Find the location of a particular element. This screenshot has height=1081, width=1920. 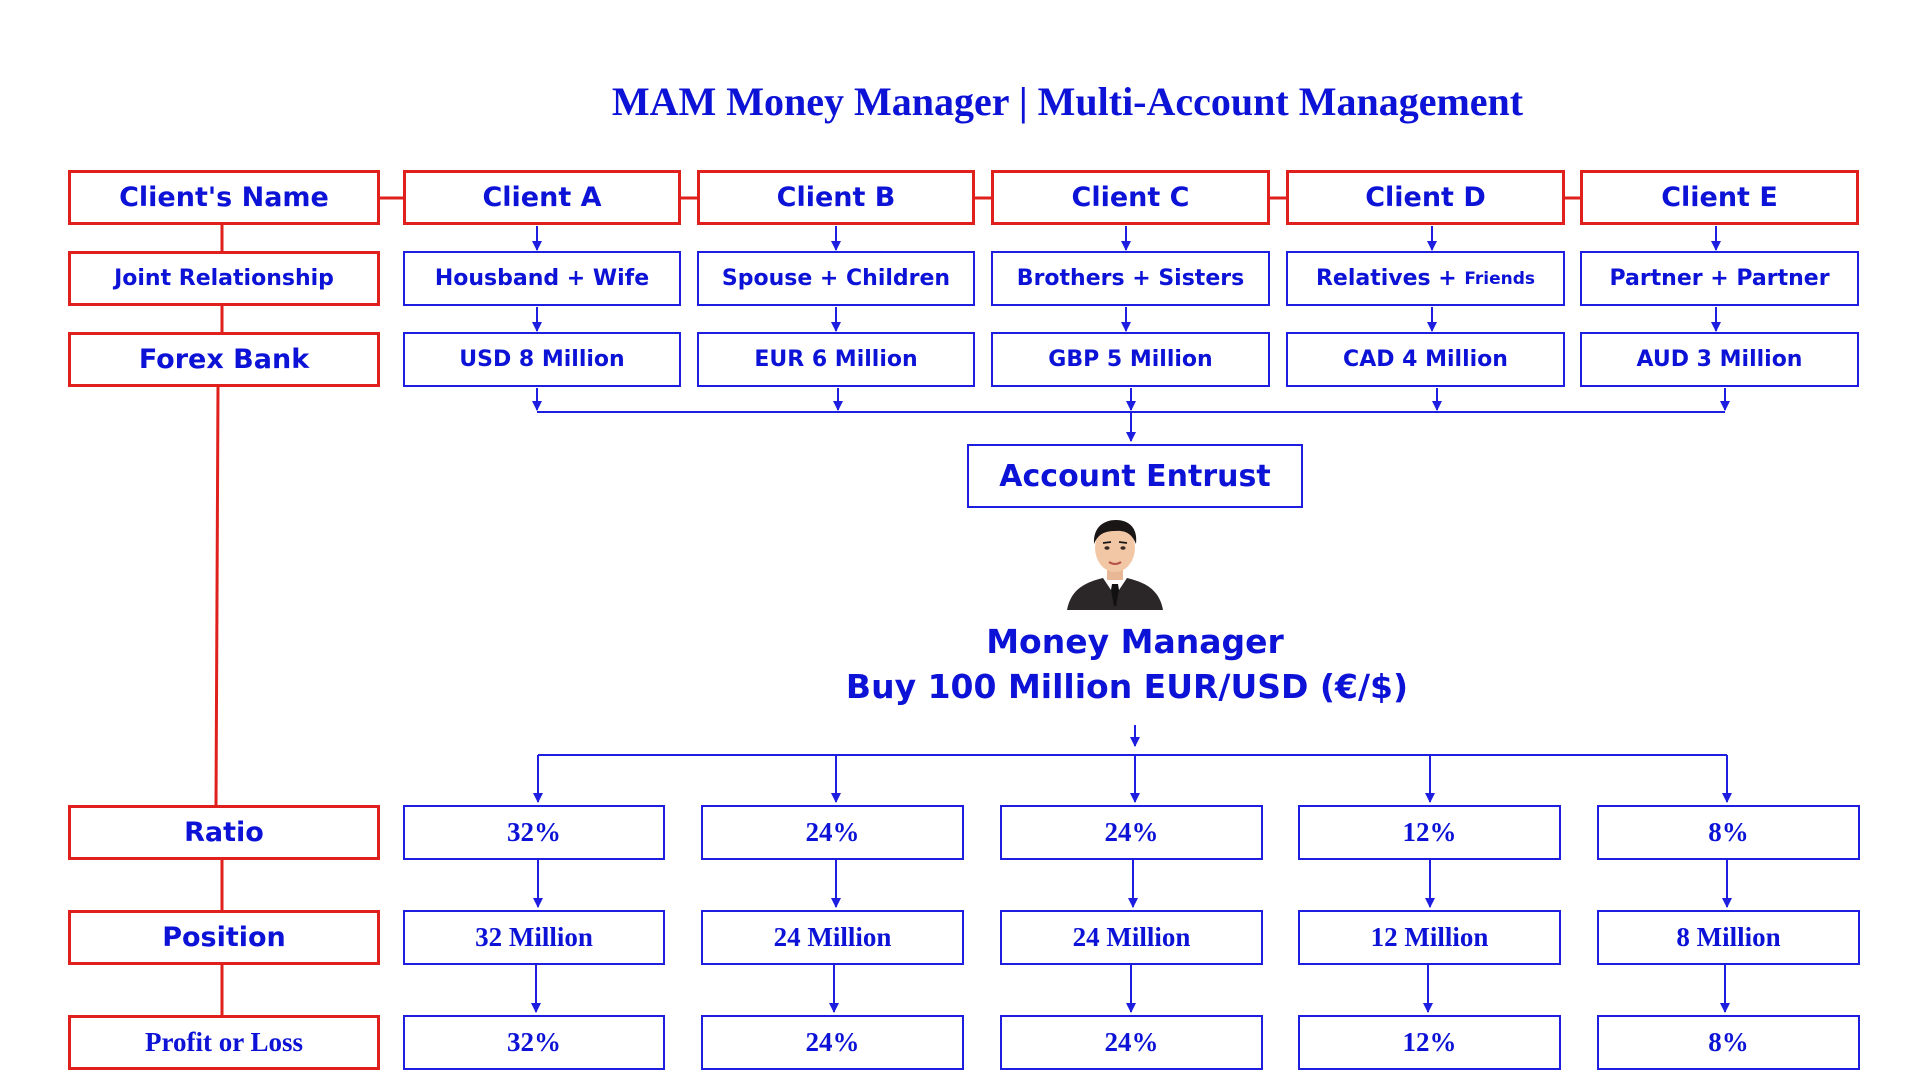

allocation-3-ratio: 24% is located at coordinates (1131, 832).